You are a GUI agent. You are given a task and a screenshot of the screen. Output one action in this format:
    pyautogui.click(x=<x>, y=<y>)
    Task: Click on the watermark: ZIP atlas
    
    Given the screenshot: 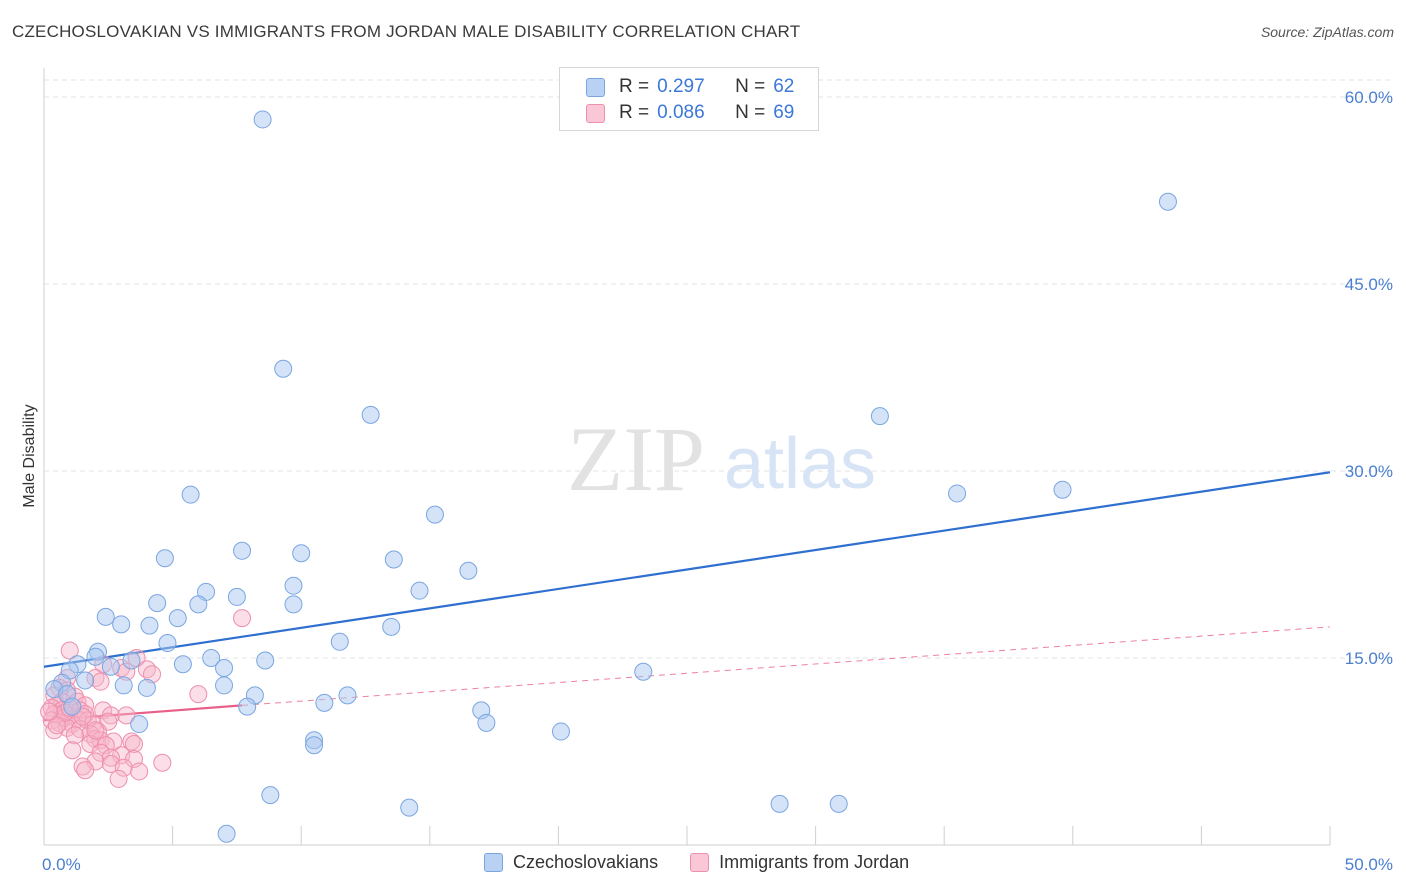 What is the action you would take?
    pyautogui.click(x=721, y=459)
    